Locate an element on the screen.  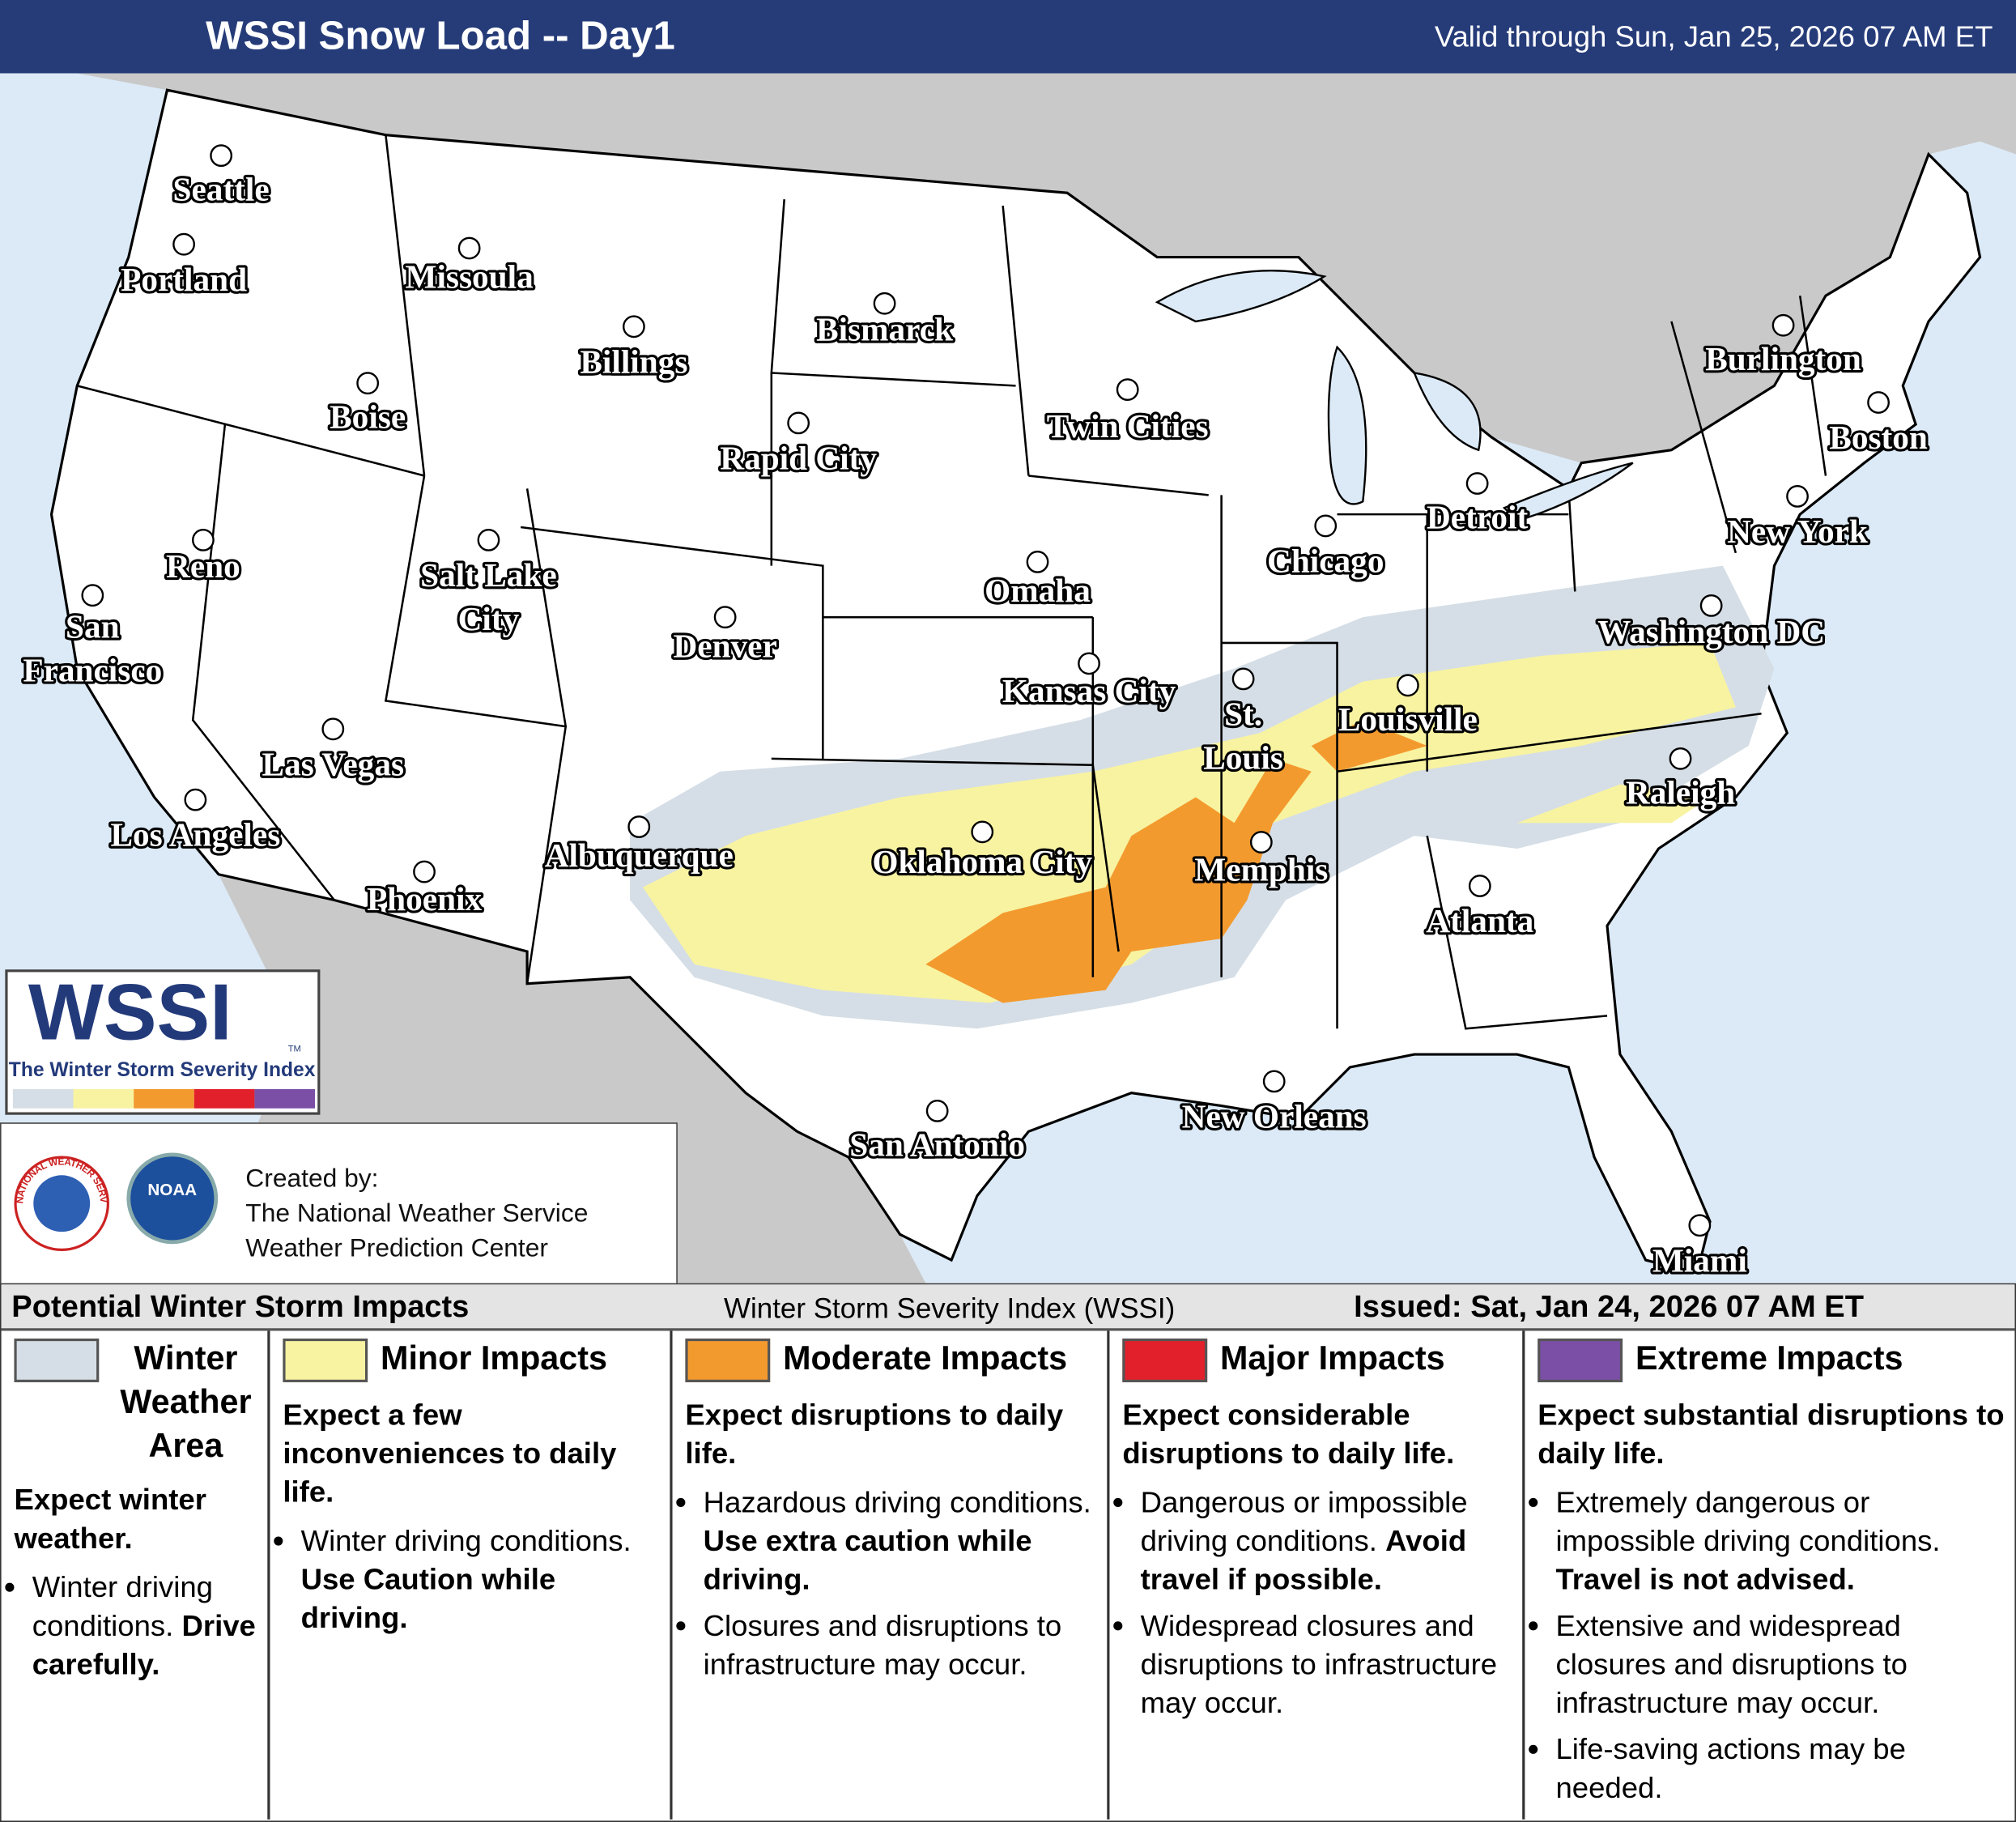
city-label: Louis is located at coordinates (1243, 757).